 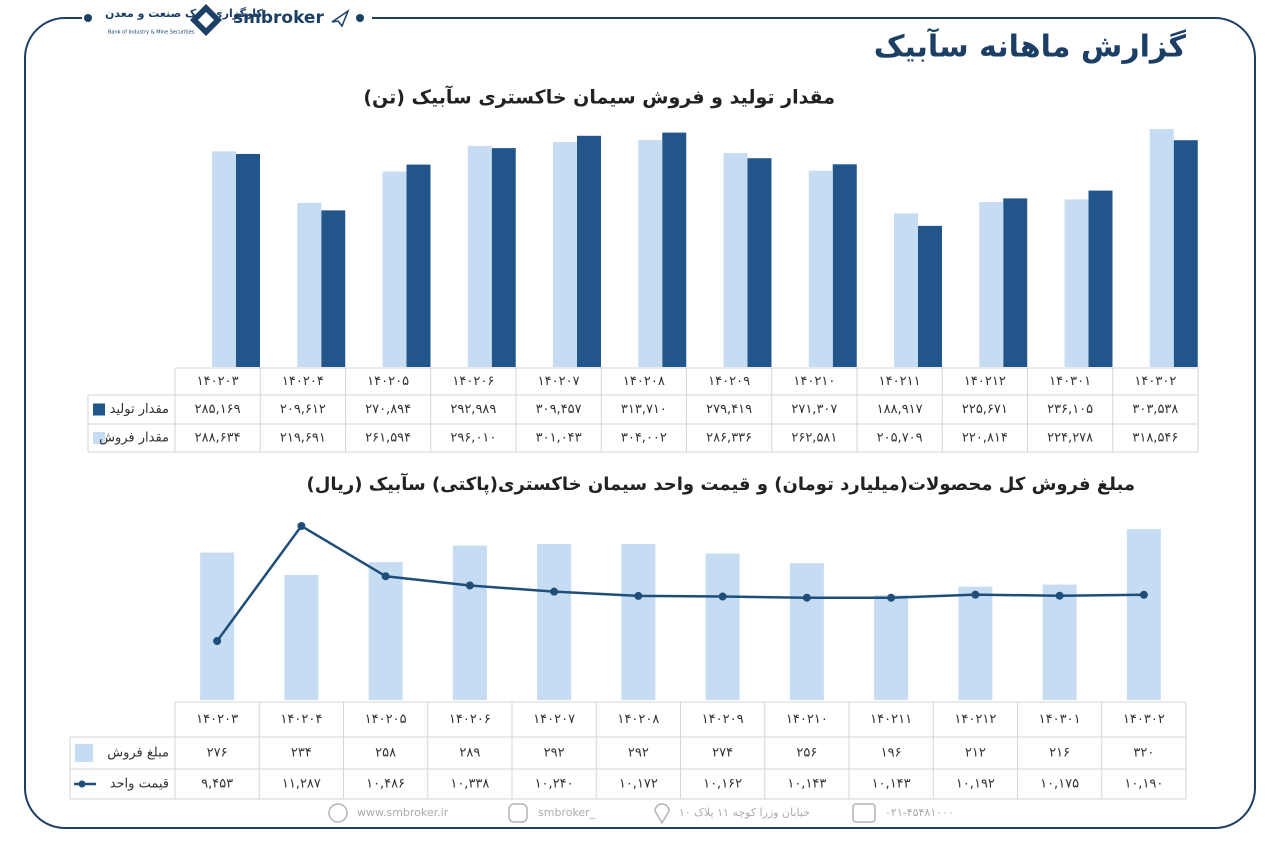 I want to click on category-label: ۱۴۰۲۱۲, so click(x=975, y=719).